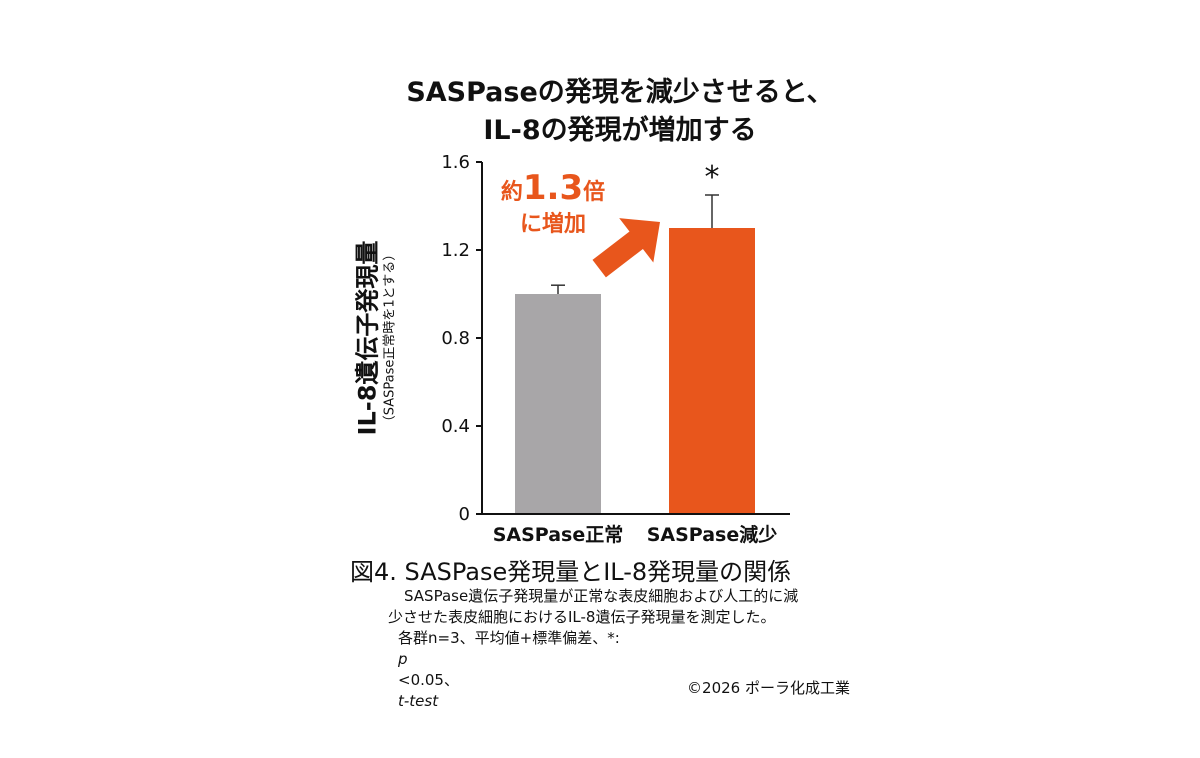  Describe the element at coordinates (582, 617) in the screenshot. I see `caption-line-2: 少させた表皮細胞におけるIL-8遺伝子発現量を測定した。` at that location.